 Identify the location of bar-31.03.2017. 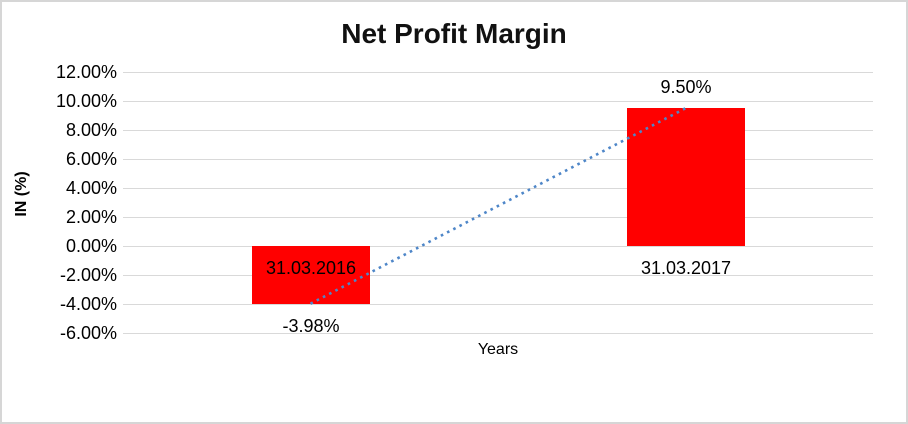
(686, 177).